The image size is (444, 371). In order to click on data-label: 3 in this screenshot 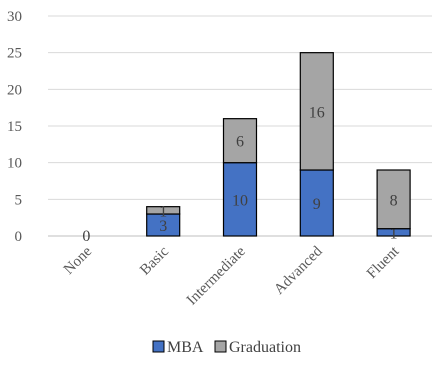, I will do `click(163, 226)`.